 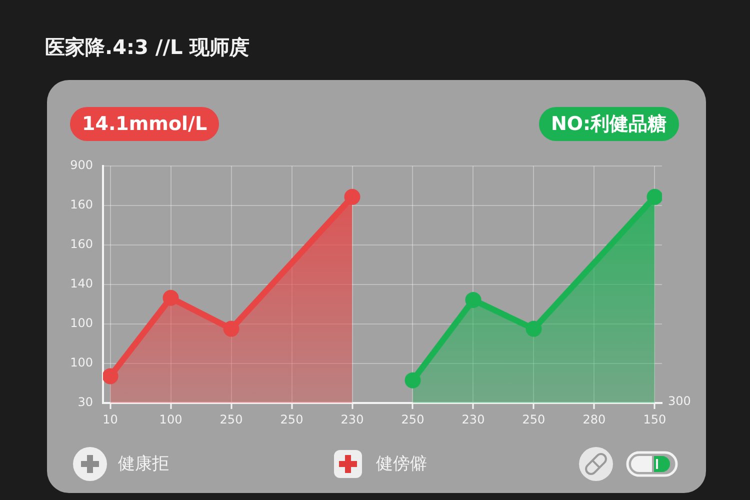 I want to click on text: 健康拒, so click(x=143, y=464).